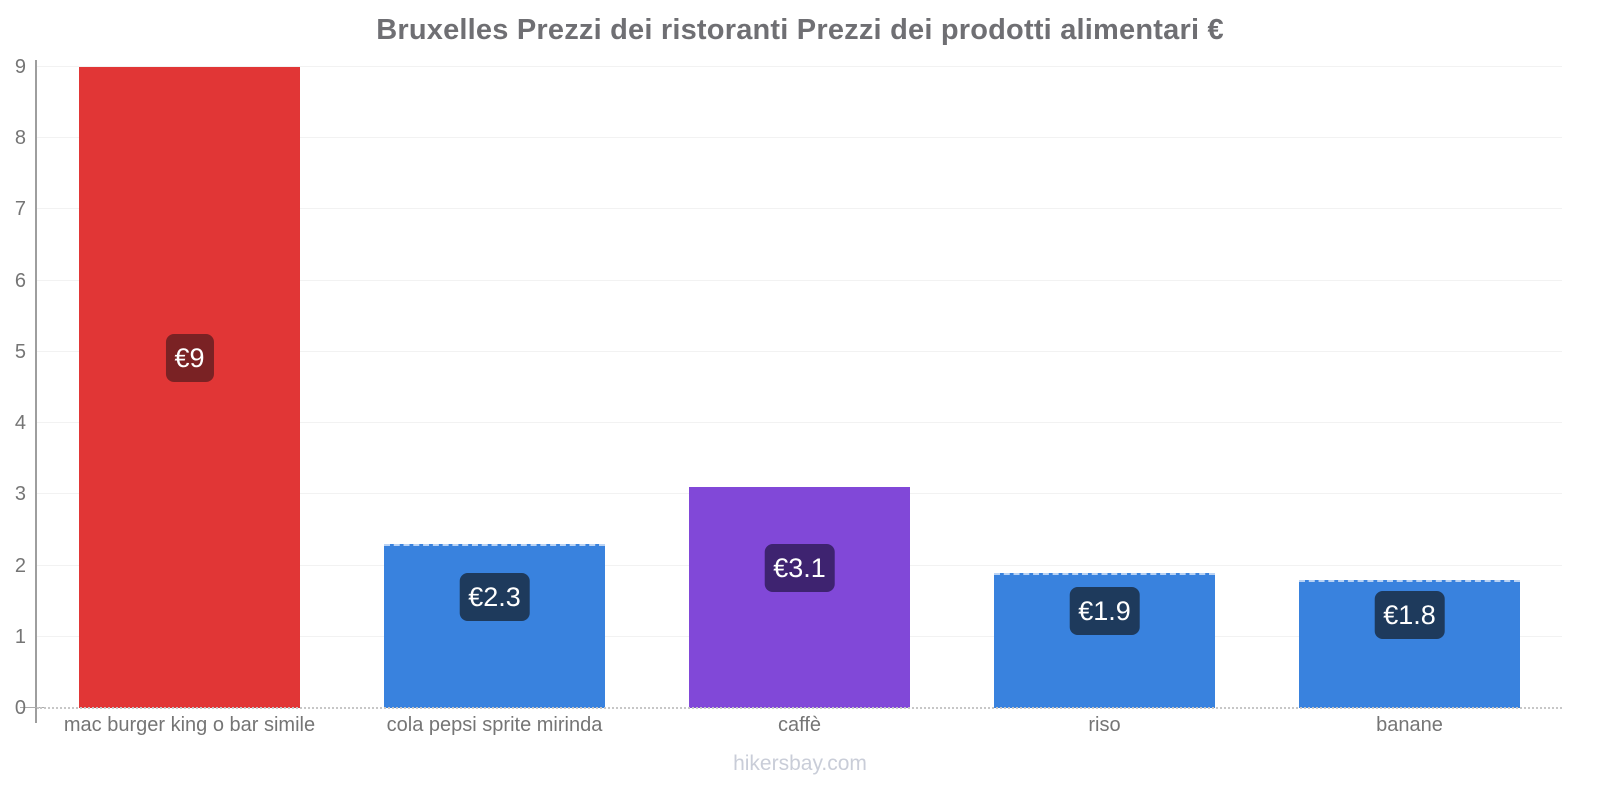 This screenshot has width=1600, height=800. I want to click on bar-4: €1.9, so click(1104, 640).